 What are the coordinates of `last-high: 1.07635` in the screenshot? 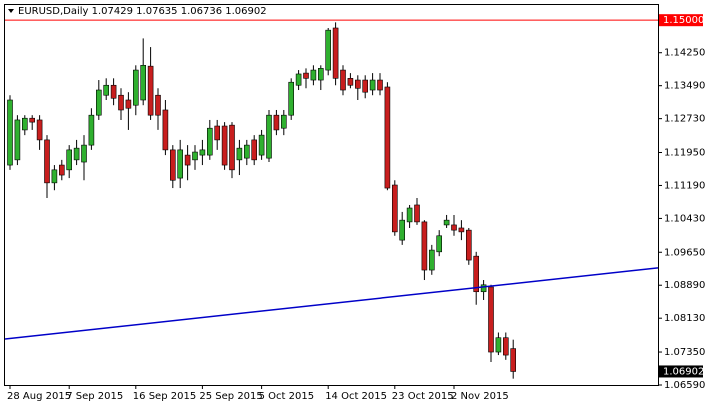 It's located at (156, 11).